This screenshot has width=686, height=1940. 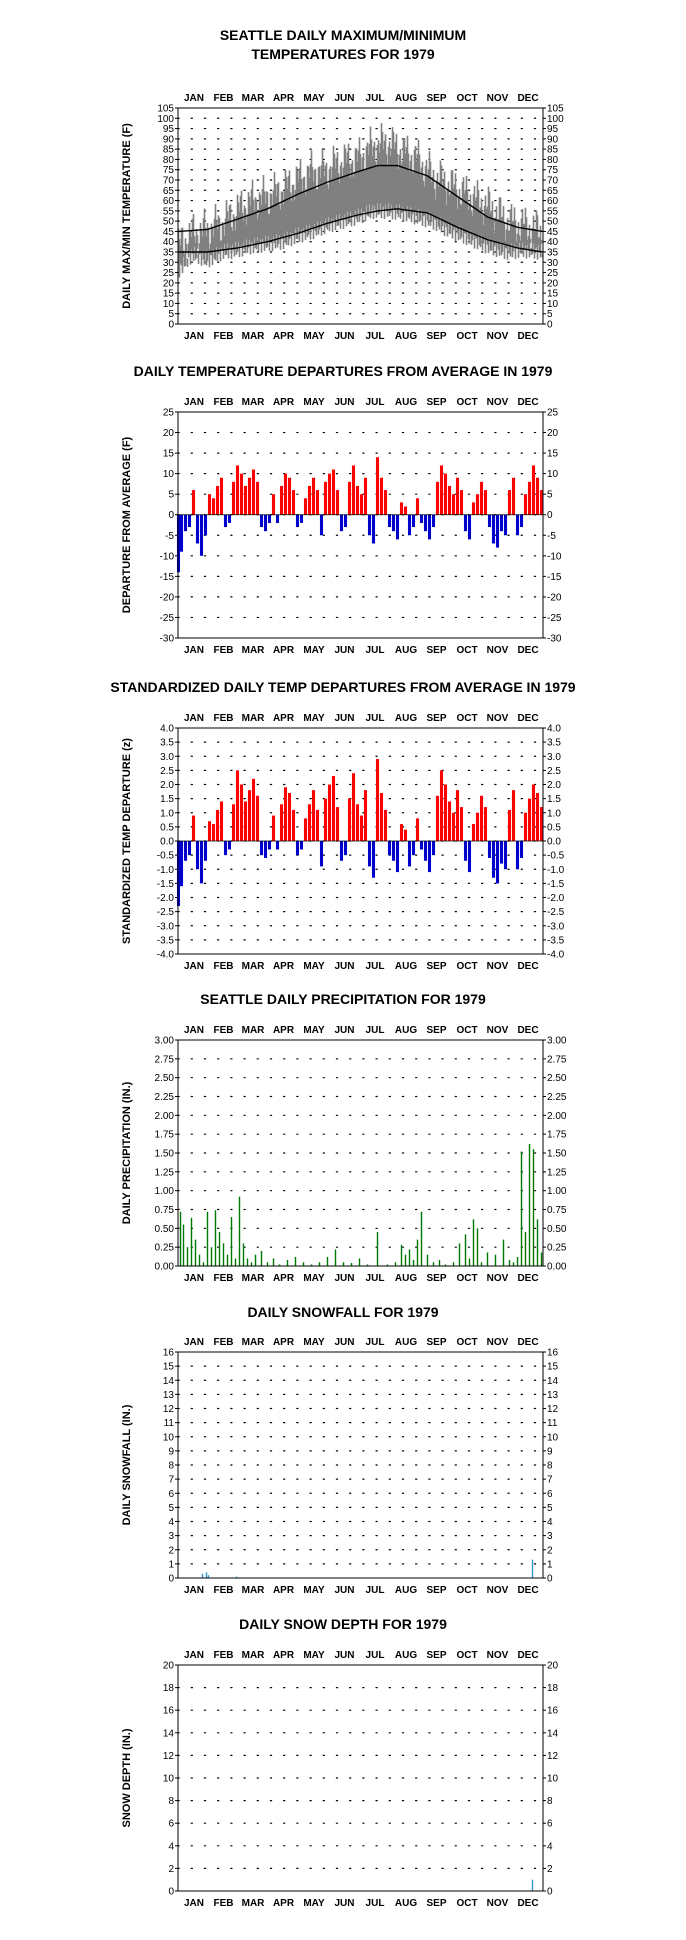 What do you see at coordinates (553, 253) in the screenshot?
I see `y-tick-label-right: 35` at bounding box center [553, 253].